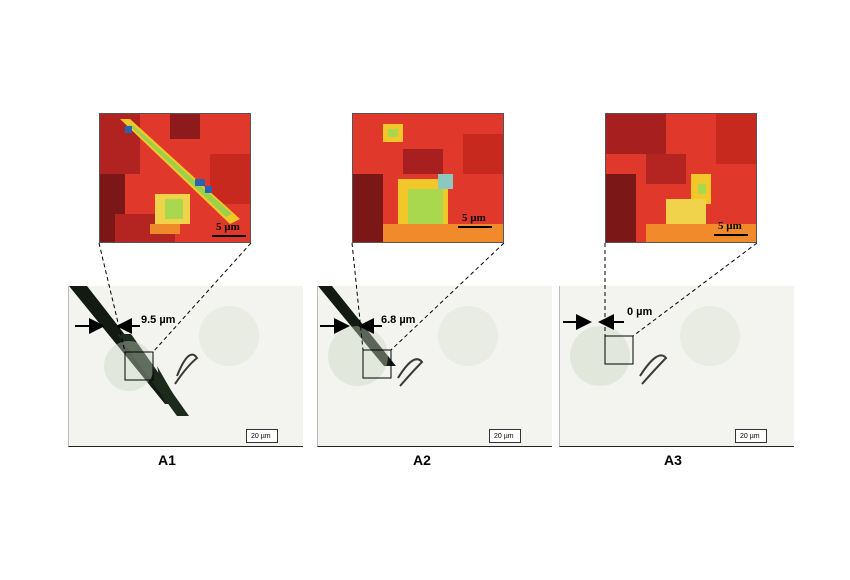 The image size is (850, 580). What do you see at coordinates (640, 312) in the screenshot?
I see `gap-a3-label: 0 µm` at bounding box center [640, 312].